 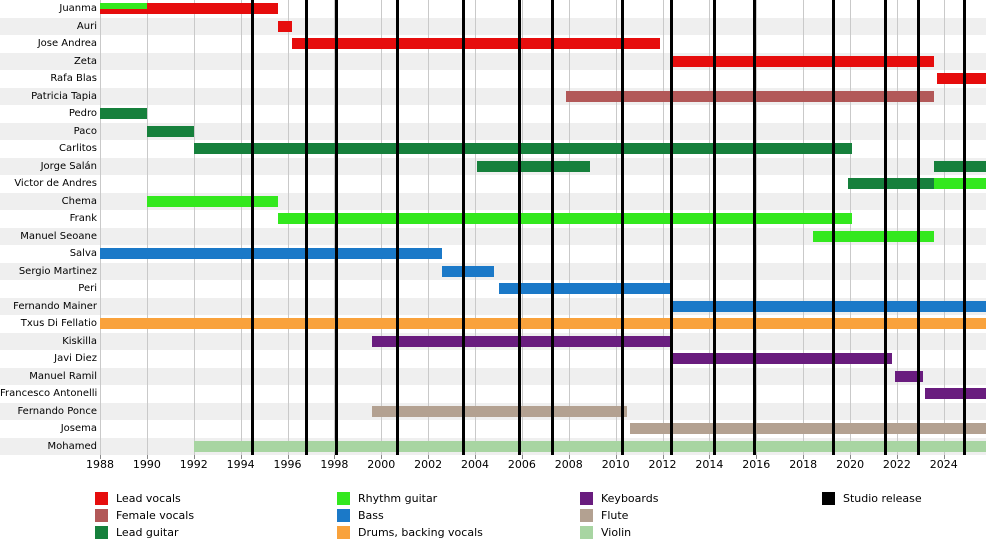 I want to click on year-label: 2002, so click(x=428, y=464).